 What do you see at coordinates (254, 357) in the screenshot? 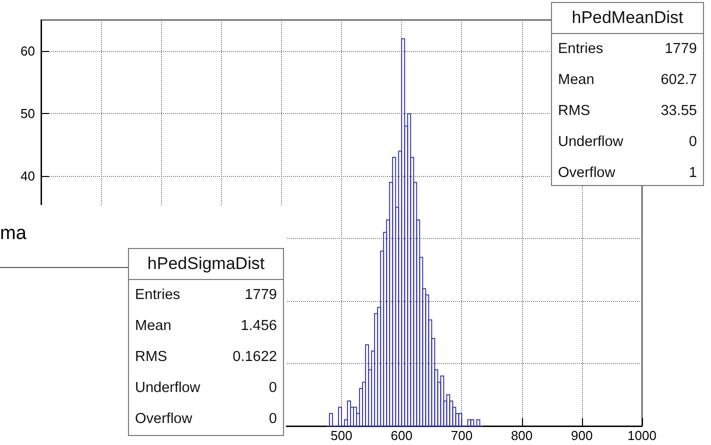
I see `annotation: 0.1622` at bounding box center [254, 357].